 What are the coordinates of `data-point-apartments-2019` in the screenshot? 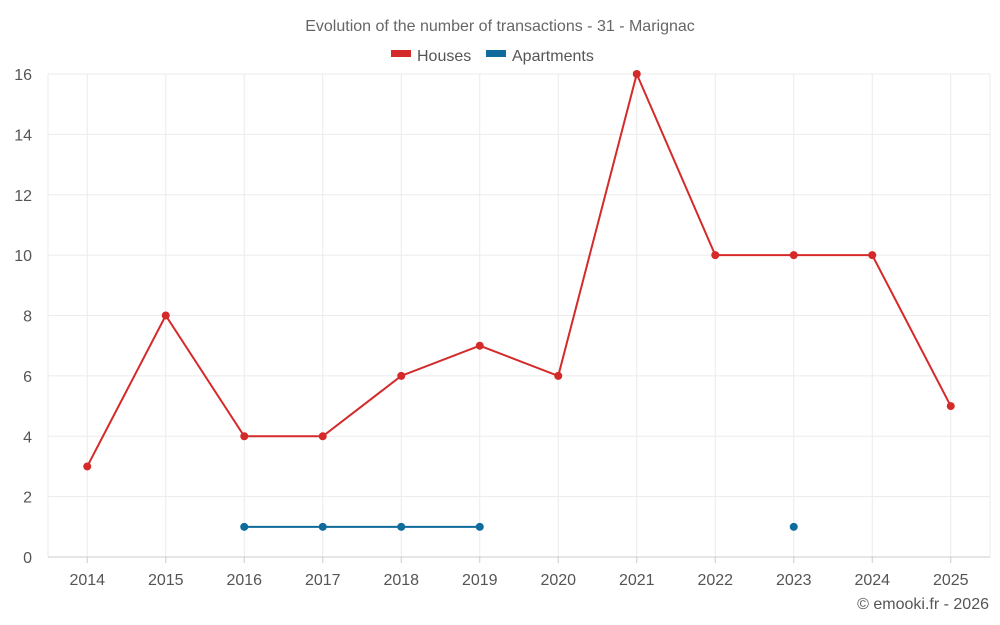 It's located at (479, 526).